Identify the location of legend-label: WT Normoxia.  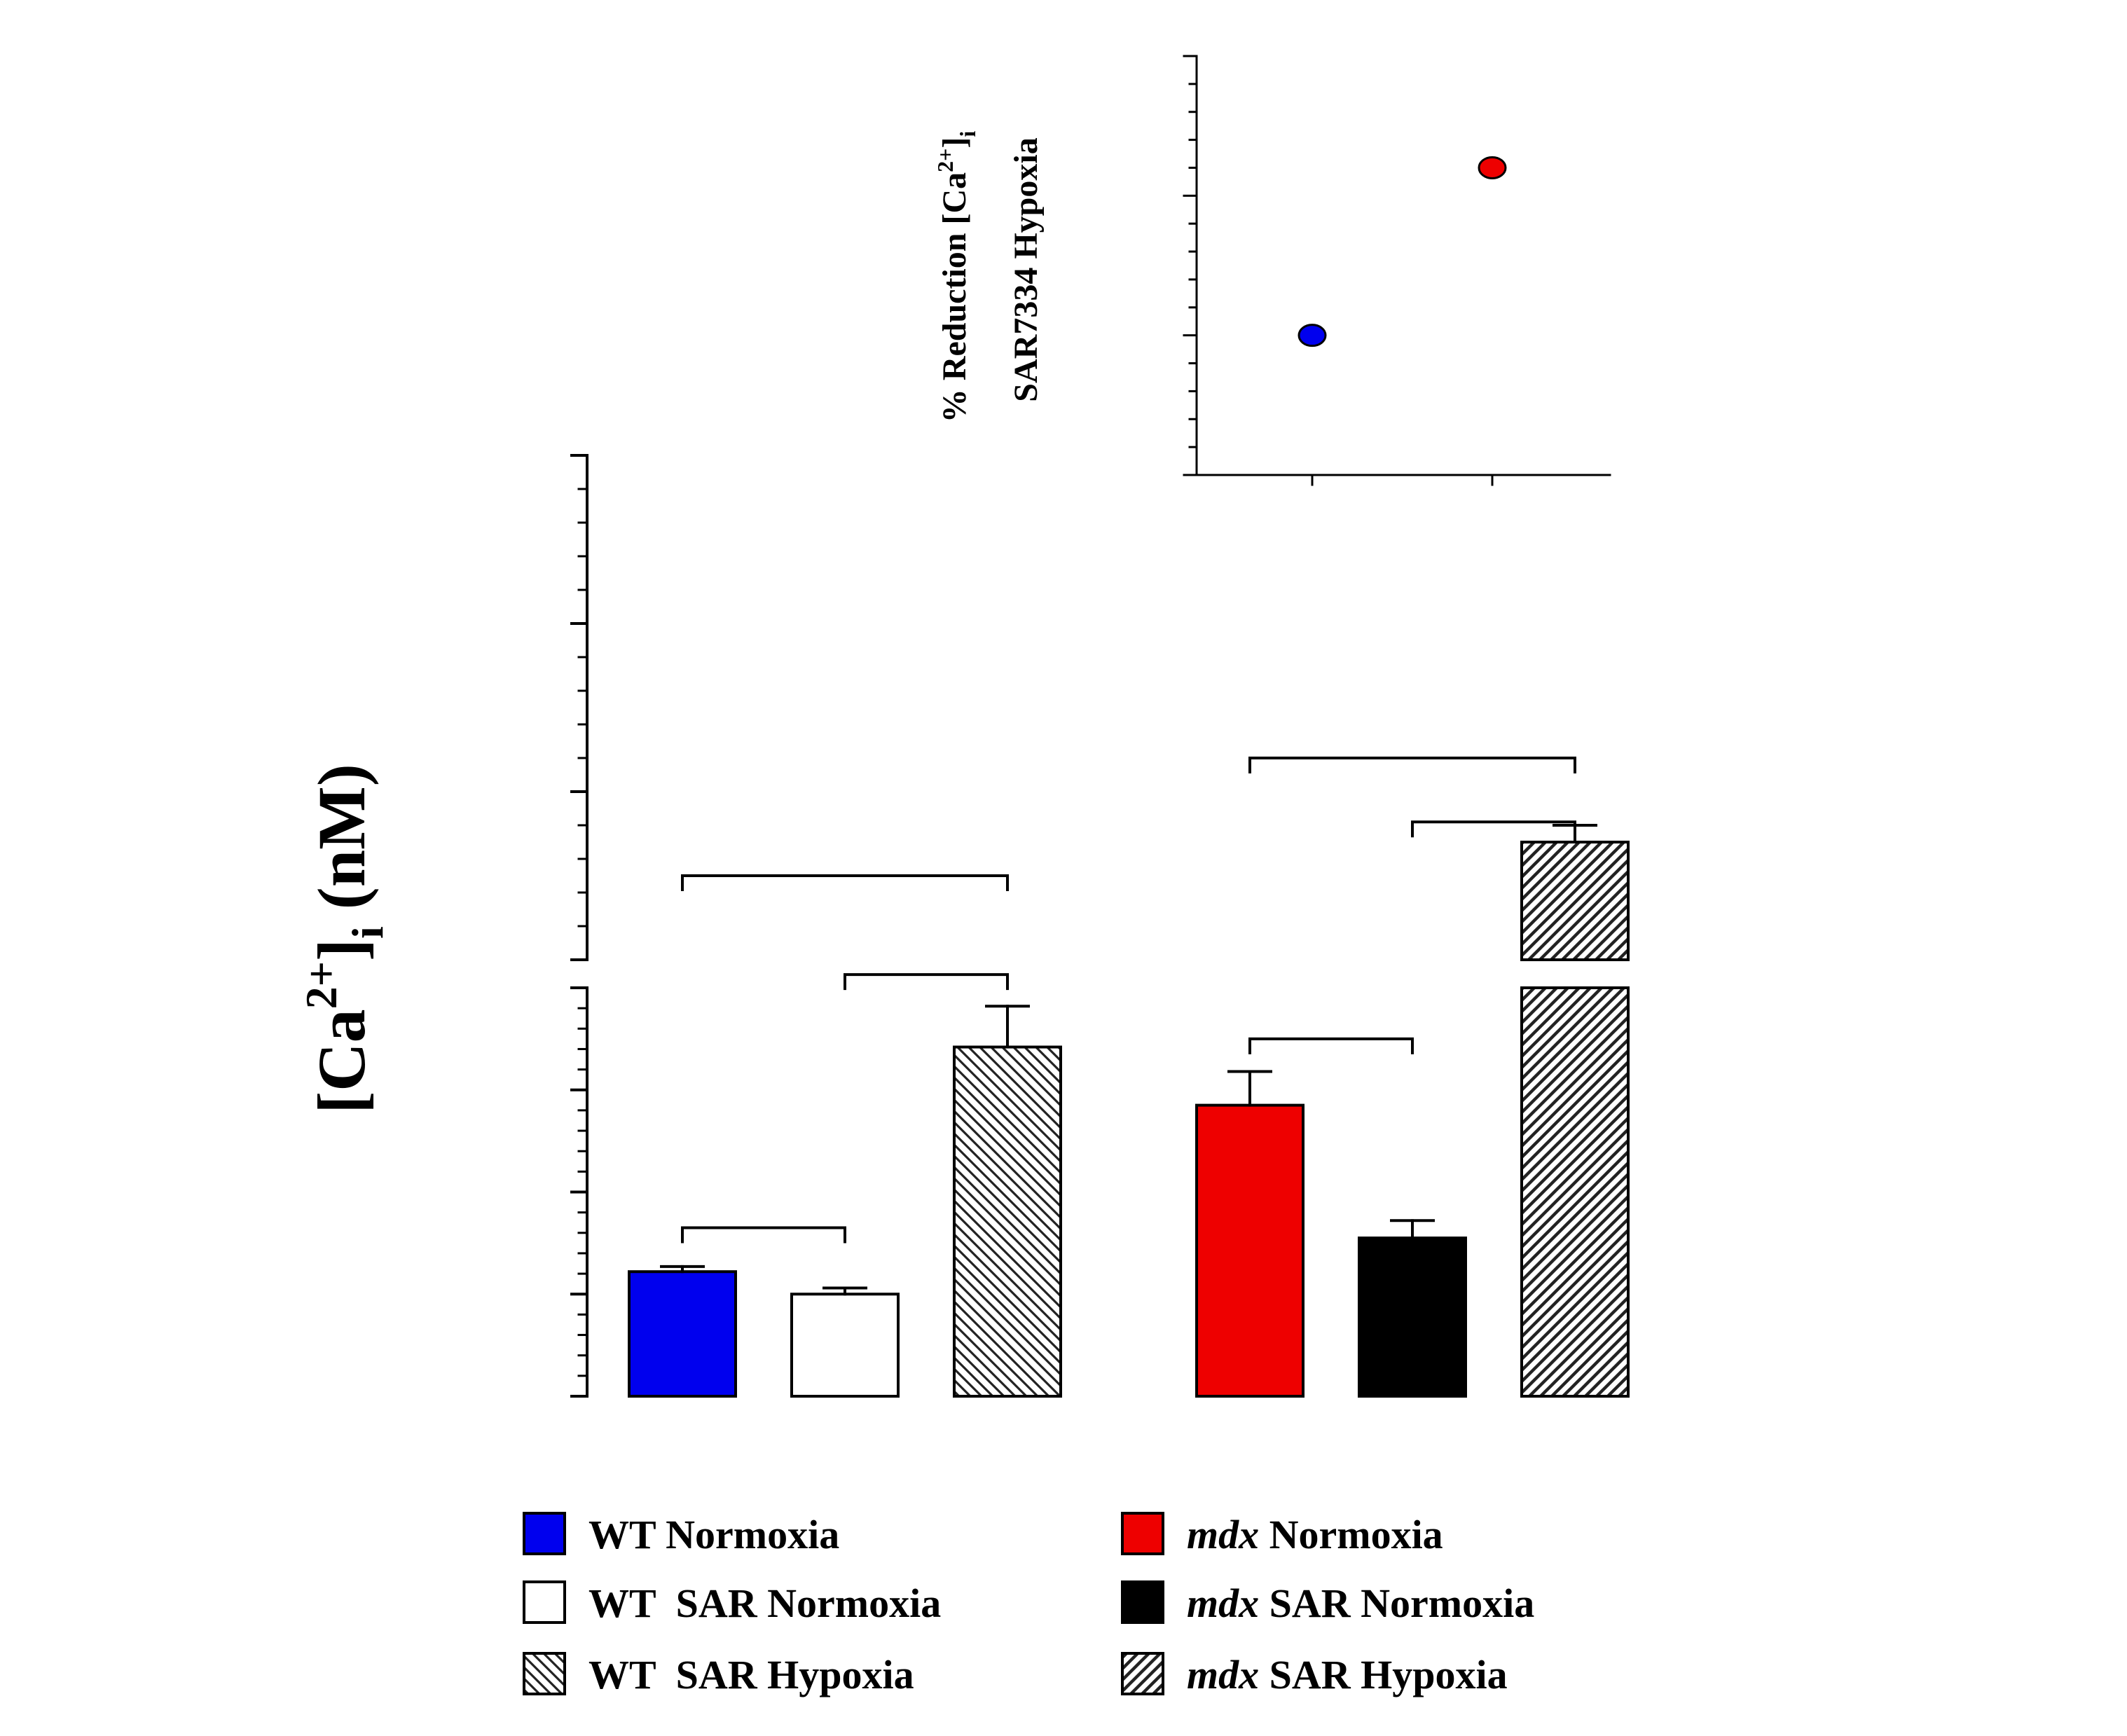
(713, 1534).